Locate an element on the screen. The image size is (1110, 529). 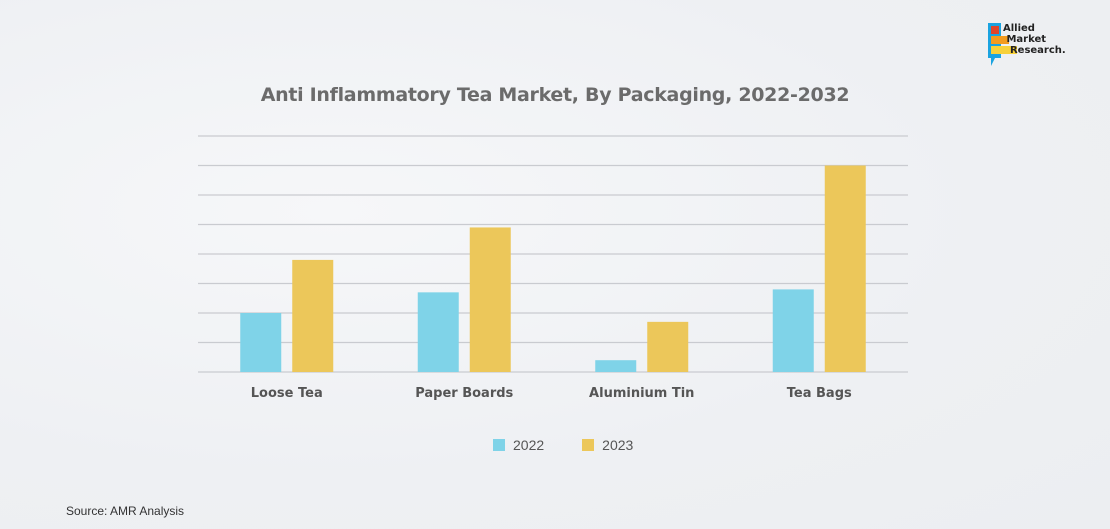
logo-icon is located at coordinates (1002, 44).